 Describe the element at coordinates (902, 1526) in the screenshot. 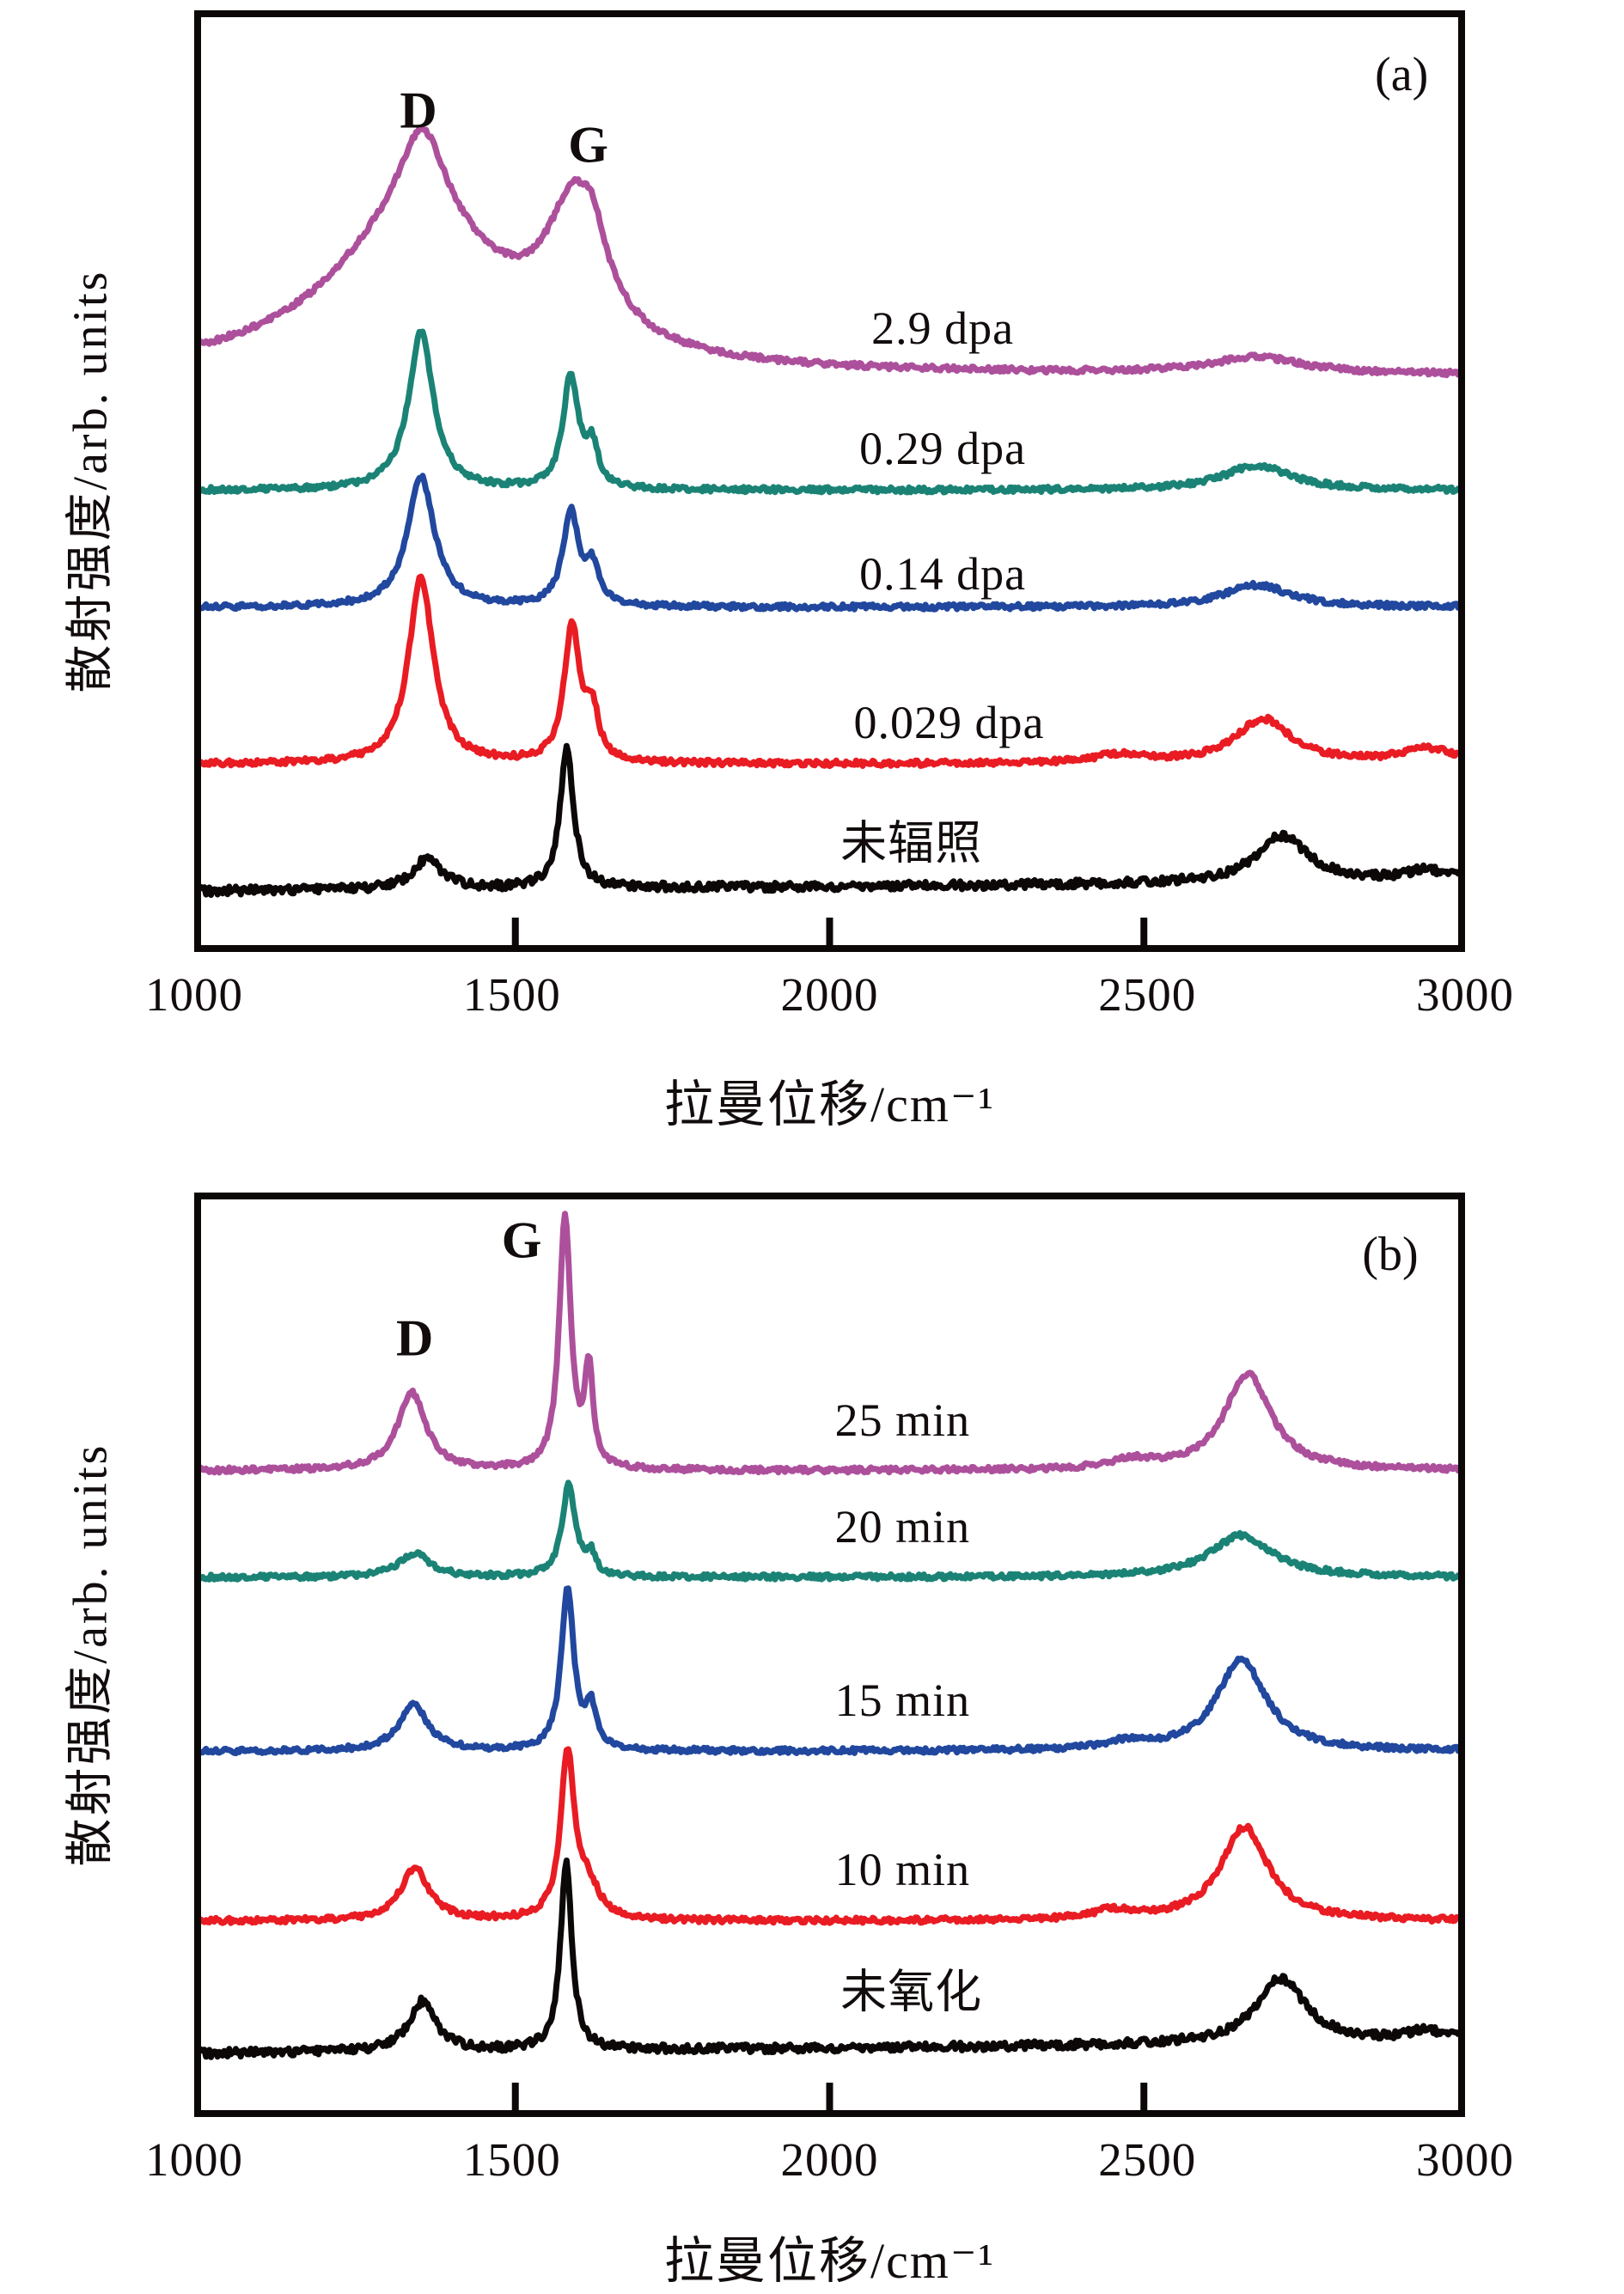

I see `curve-label-20-min: 20 min` at that location.